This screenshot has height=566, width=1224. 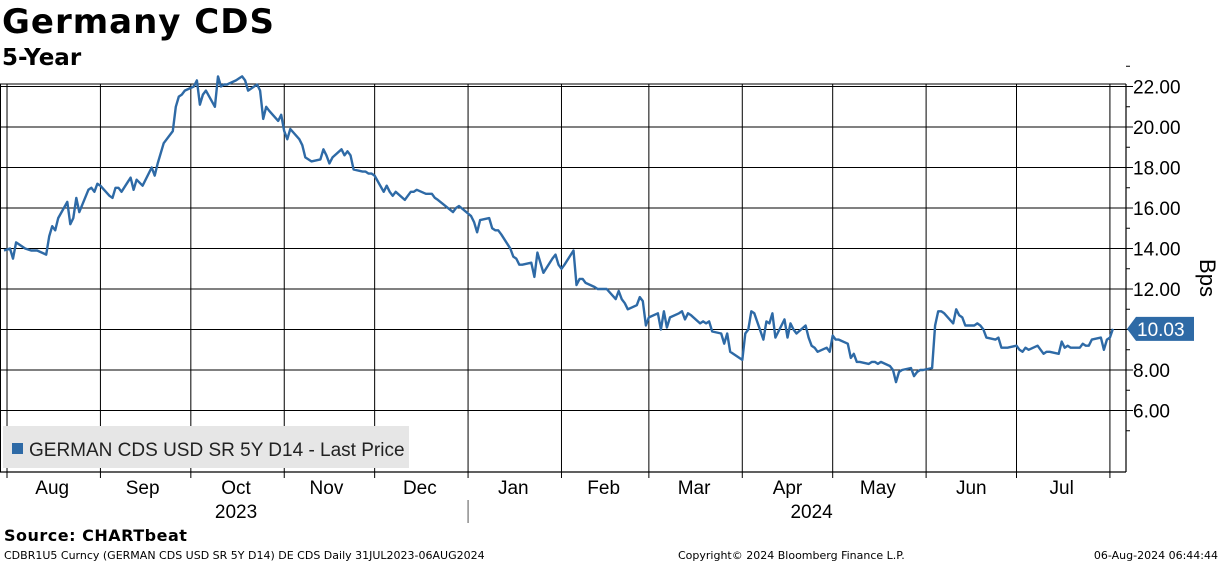 What do you see at coordinates (791, 555) in the screenshot?
I see `copyright-note: Copyright© 2024 Bloomberg Finance L.P.` at bounding box center [791, 555].